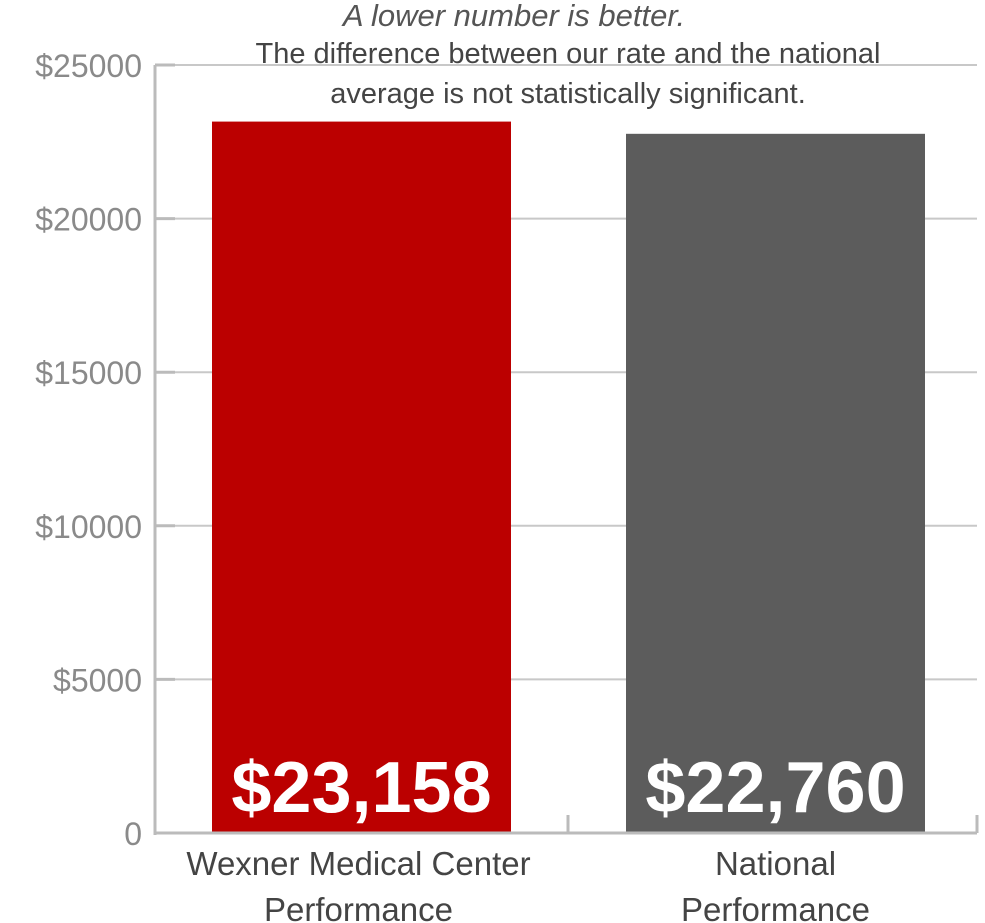 Image resolution: width=985 pixels, height=923 pixels. I want to click on y-tick-label: $5000, so click(97, 680).